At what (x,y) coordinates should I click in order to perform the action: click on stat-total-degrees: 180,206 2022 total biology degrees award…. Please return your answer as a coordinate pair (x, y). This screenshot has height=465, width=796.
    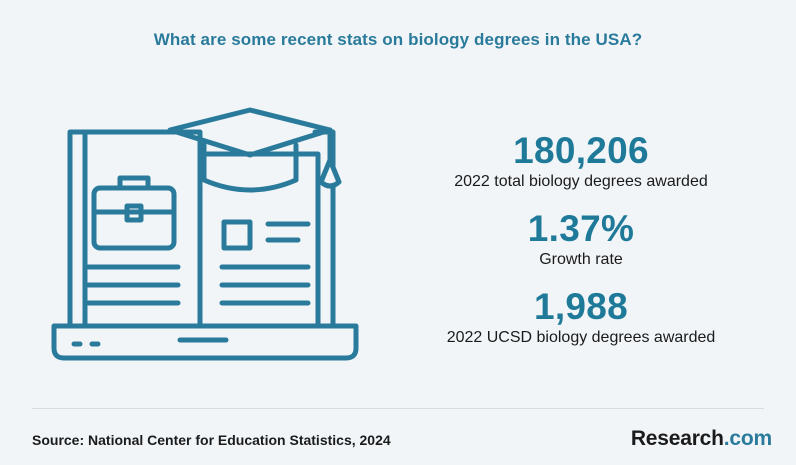
    Looking at the image, I should click on (581, 161).